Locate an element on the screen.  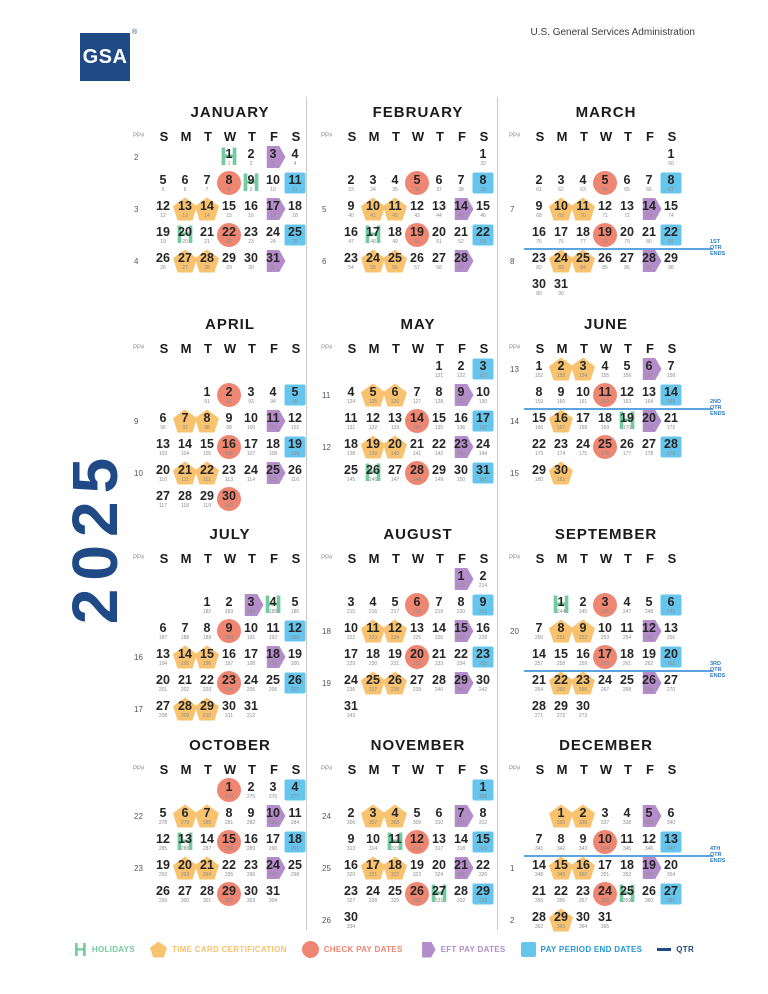
date-cell: 1 213 is located at coordinates (462, 579).